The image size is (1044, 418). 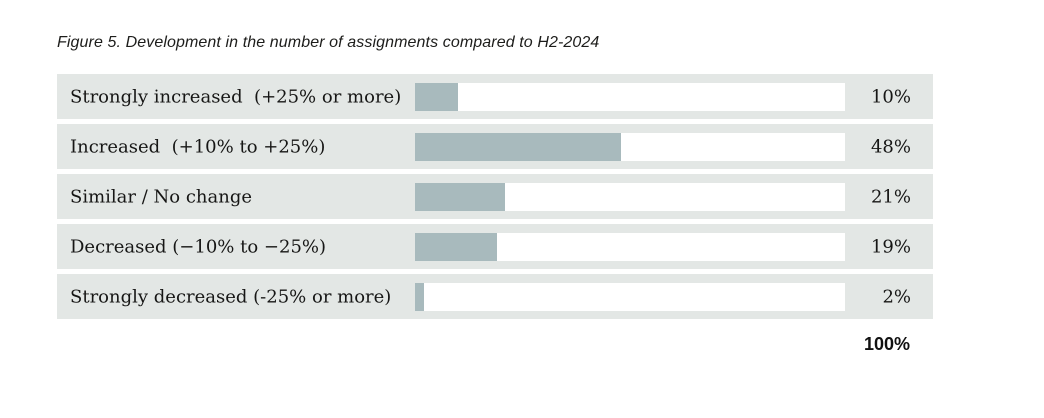 I want to click on value-label: 48%, so click(x=890, y=146).